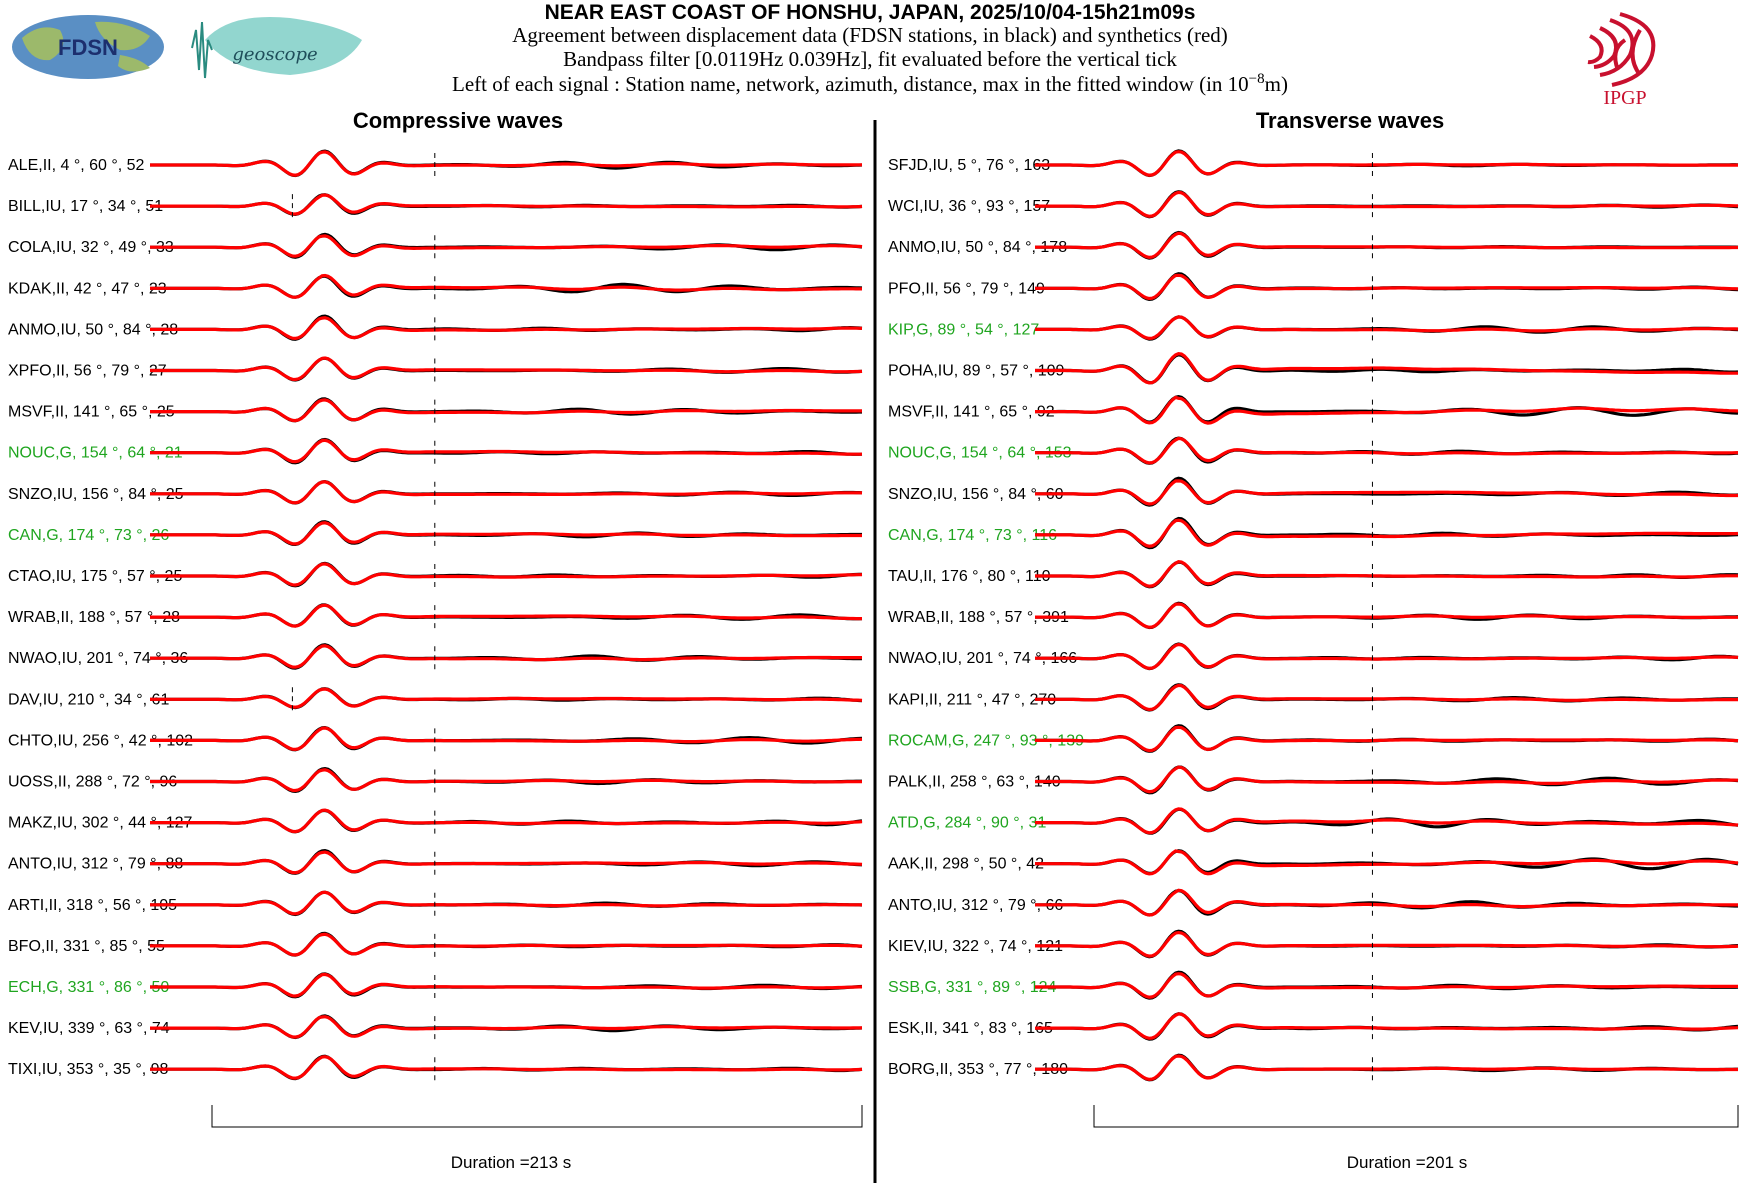 The height and width of the screenshot is (1183, 1740). I want to click on station-label: PFO,II, 56 °, 79 °, 149, so click(966, 288).